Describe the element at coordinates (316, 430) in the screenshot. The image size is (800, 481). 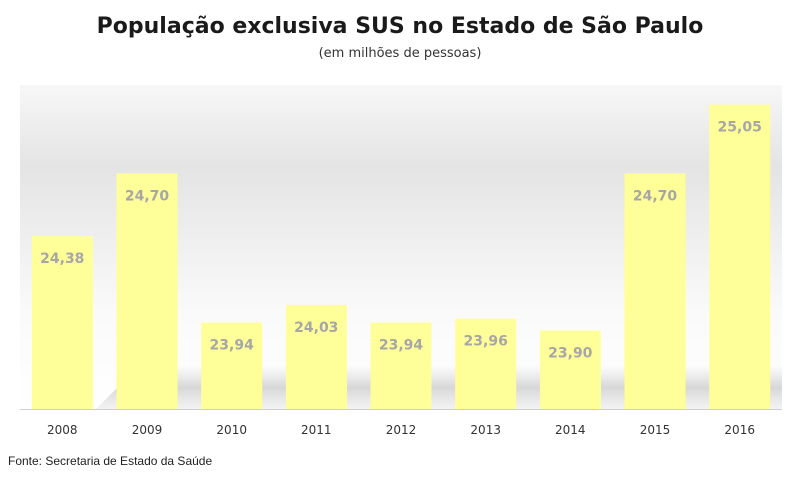
I see `x-tick-label-2011: 2011` at that location.